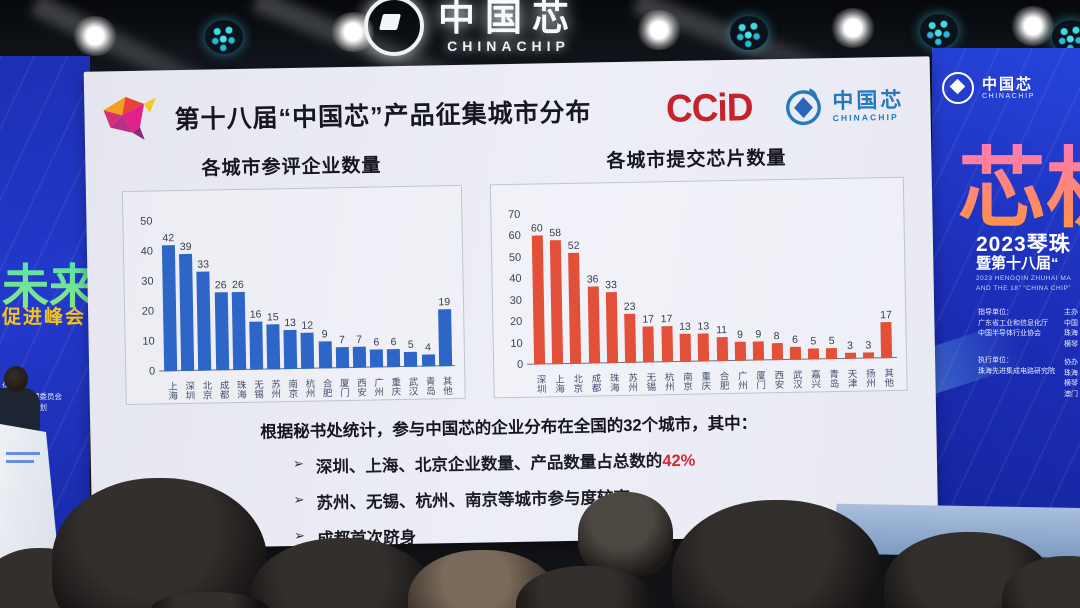 The width and height of the screenshot is (1080, 608). Describe the element at coordinates (851, 378) in the screenshot. I see `x-axis-city-label: 天津` at that location.